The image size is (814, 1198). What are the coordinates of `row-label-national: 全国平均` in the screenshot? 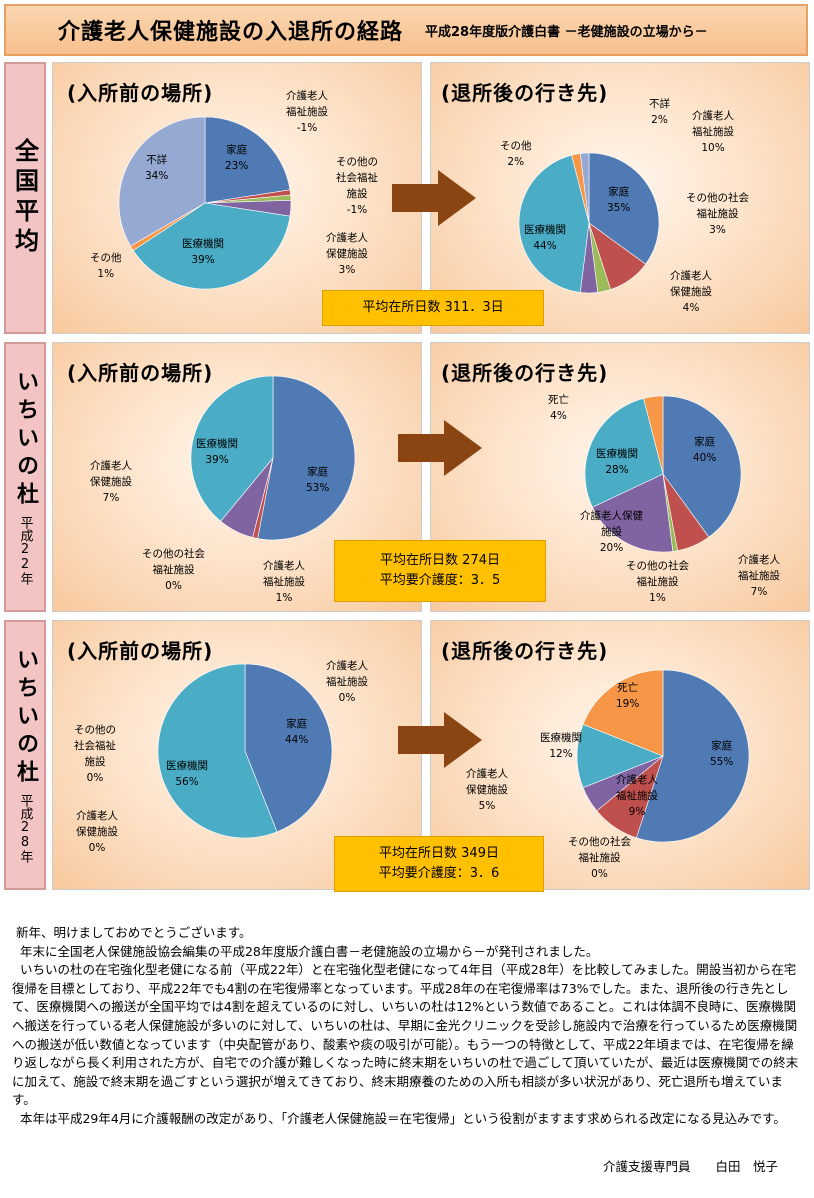 It's located at (25, 198).